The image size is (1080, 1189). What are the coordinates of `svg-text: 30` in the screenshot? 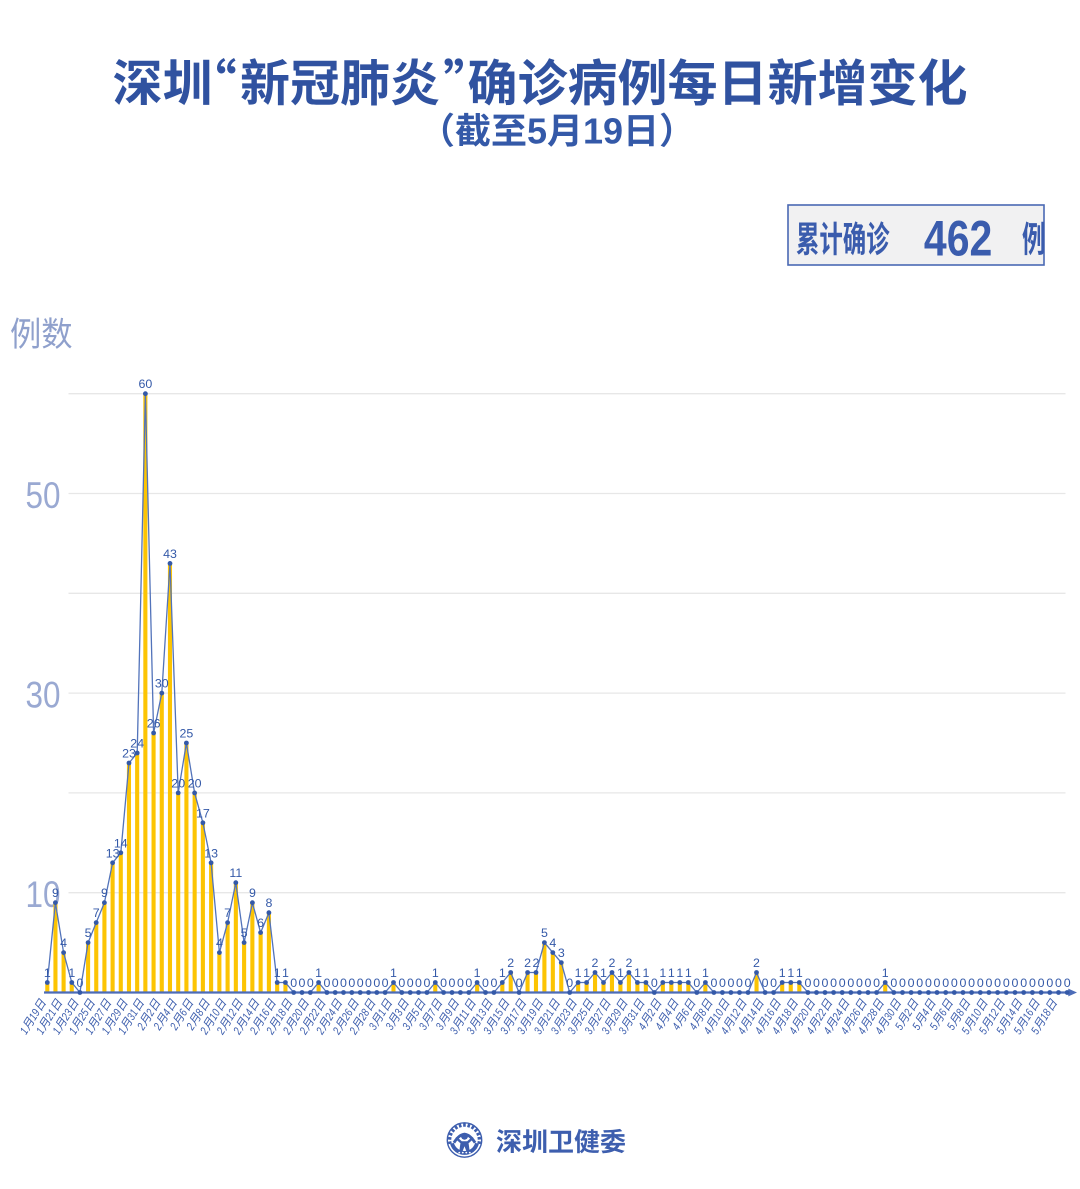 It's located at (43, 695).